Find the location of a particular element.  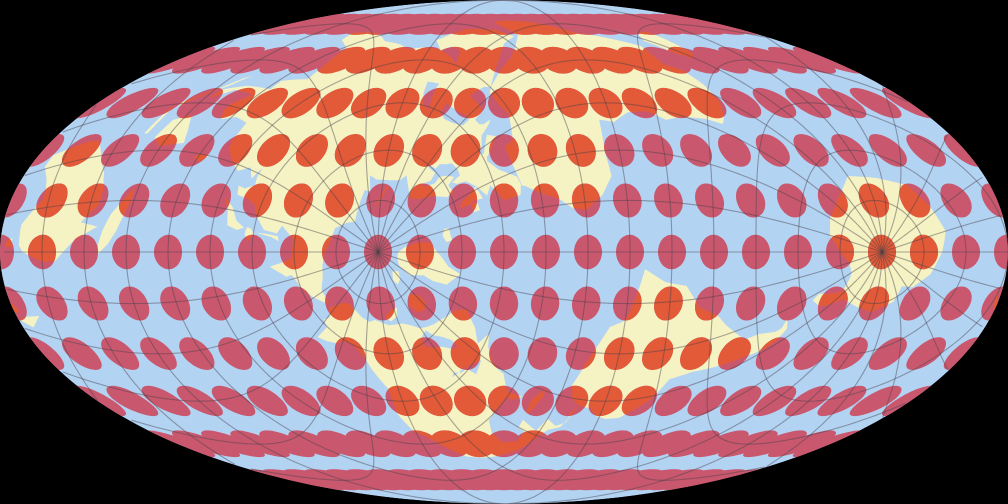

landmass-sakhalin is located at coordinates (267, 237).